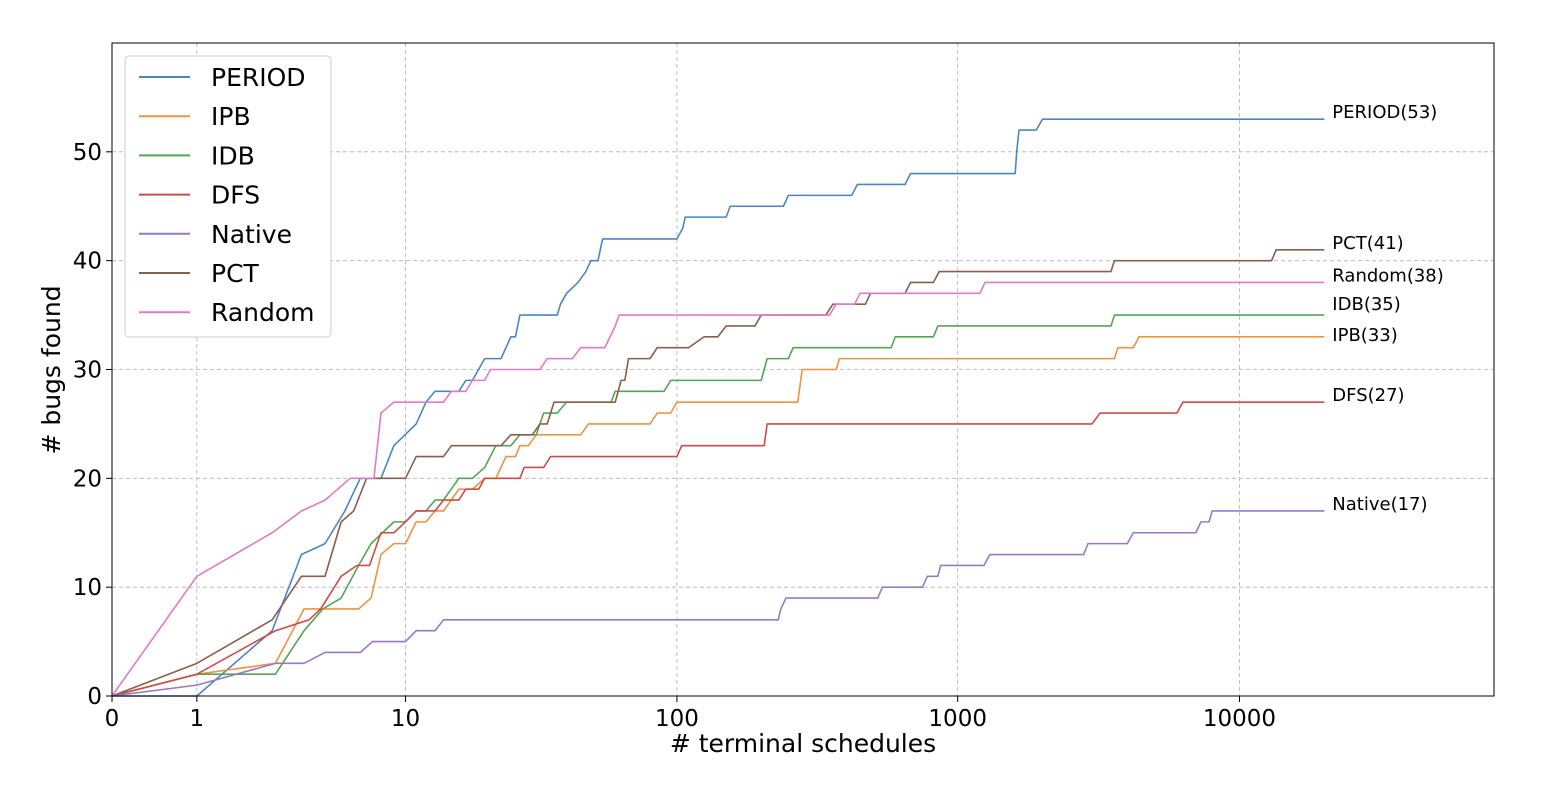  Describe the element at coordinates (263, 312) in the screenshot. I see `legend-label-random: Random` at that location.